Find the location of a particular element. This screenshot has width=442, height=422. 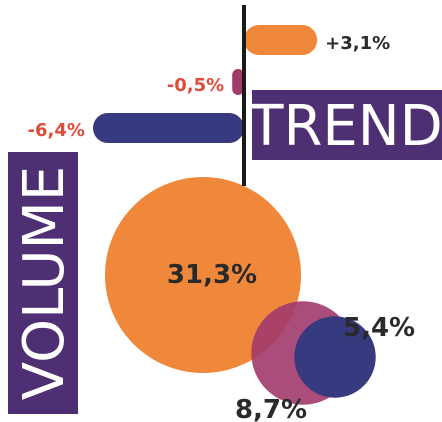

trend-label-1: -0,5% is located at coordinates (195, 85).